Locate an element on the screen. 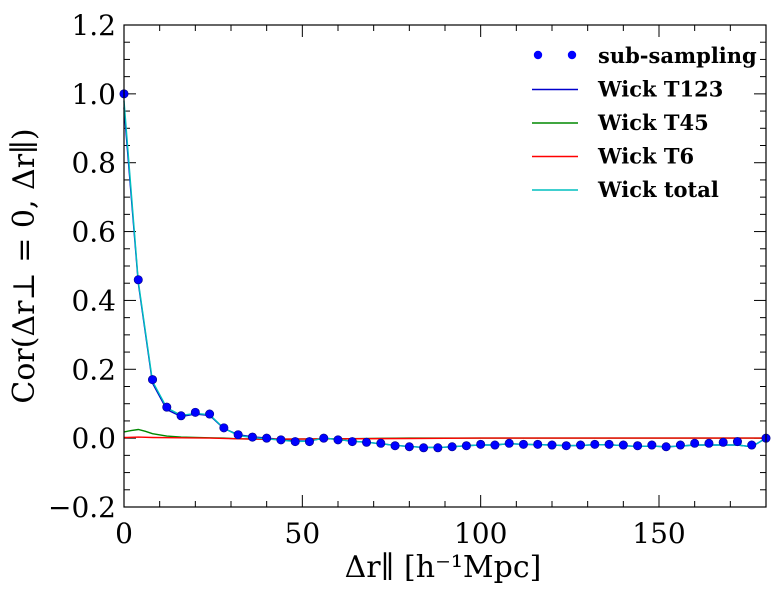 The image size is (774, 597). y-tick-label: 1.2 is located at coordinates (93, 25).